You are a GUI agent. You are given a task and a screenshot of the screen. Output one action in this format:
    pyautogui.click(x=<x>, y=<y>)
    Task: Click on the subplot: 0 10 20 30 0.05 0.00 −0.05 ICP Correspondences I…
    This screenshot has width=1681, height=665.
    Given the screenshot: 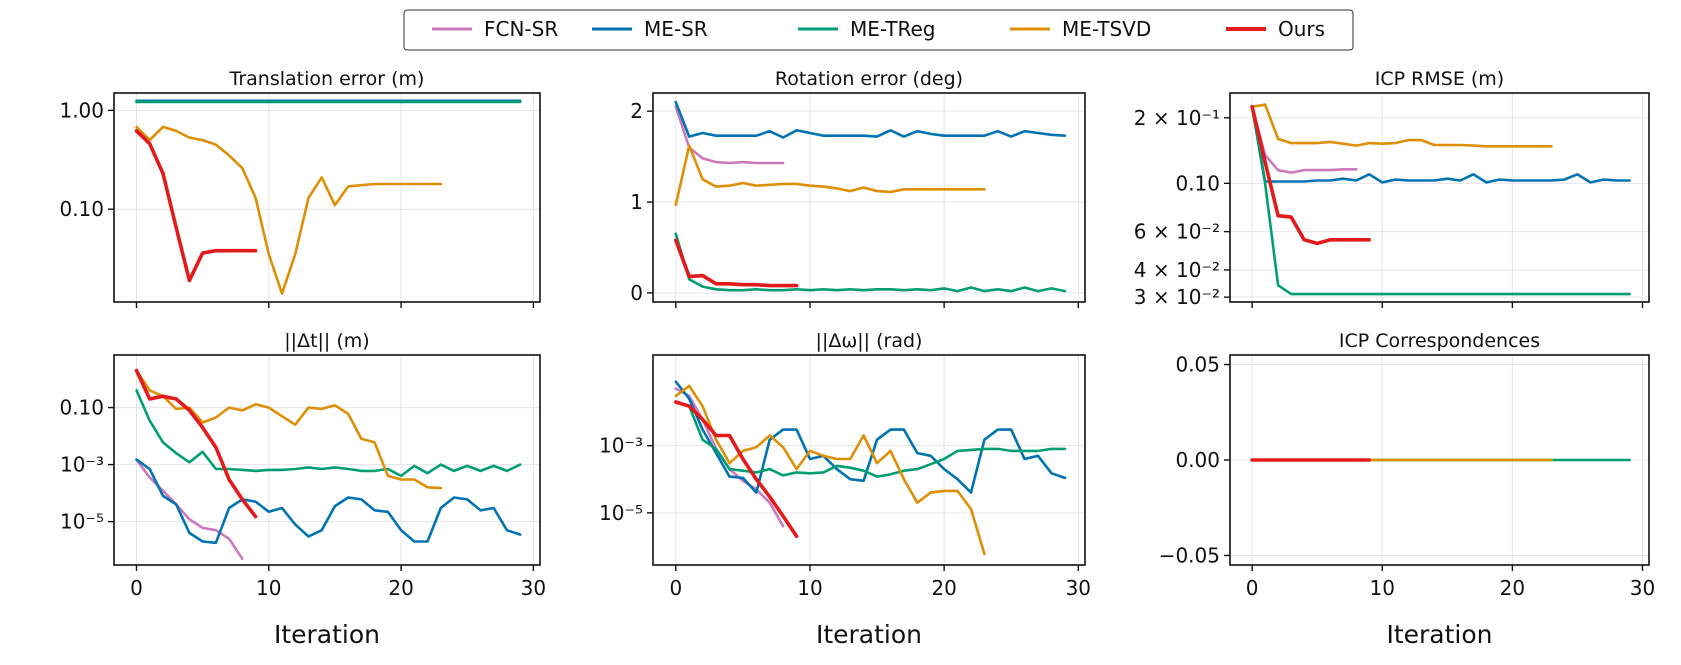 What is the action you would take?
    pyautogui.click(x=1407, y=489)
    